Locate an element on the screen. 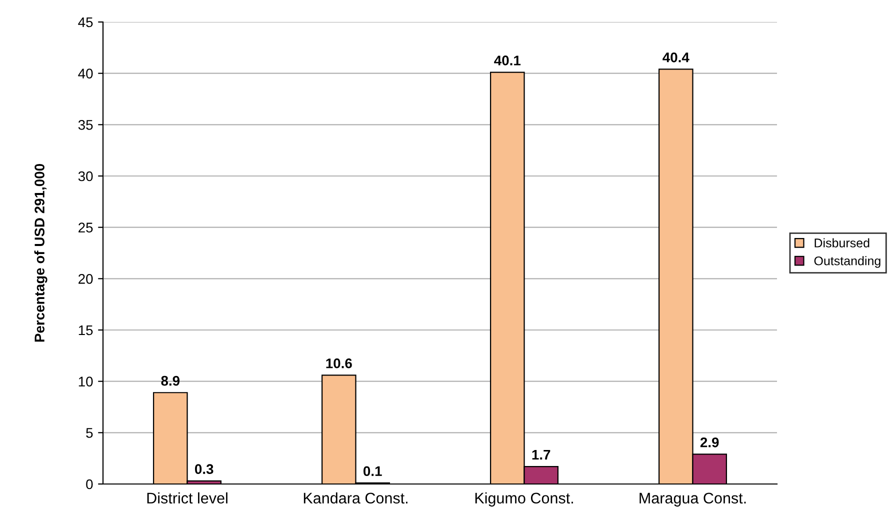  y-tick-label: 35 is located at coordinates (85, 125).